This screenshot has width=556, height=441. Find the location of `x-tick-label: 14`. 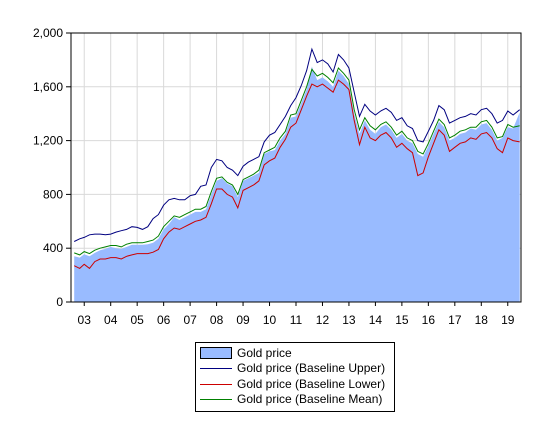

x-tick-label: 14 is located at coordinates (376, 320).